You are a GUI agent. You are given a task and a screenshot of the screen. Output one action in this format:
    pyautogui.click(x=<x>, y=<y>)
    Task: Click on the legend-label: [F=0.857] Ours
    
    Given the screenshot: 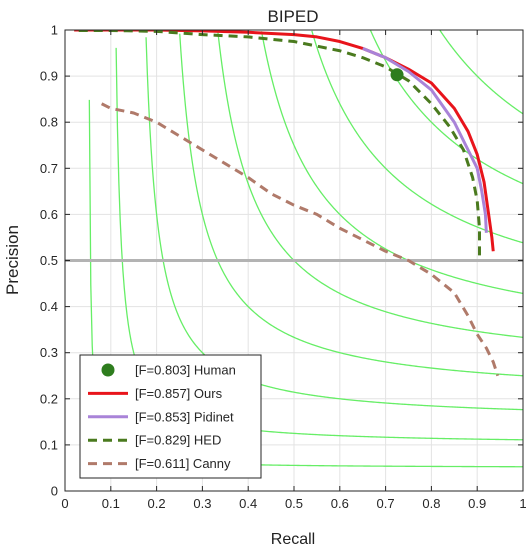 What is the action you would take?
    pyautogui.click(x=179, y=393)
    